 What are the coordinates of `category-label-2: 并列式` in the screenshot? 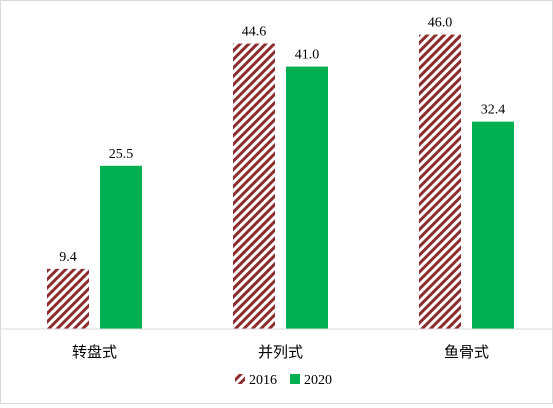 It's located at (280, 352).